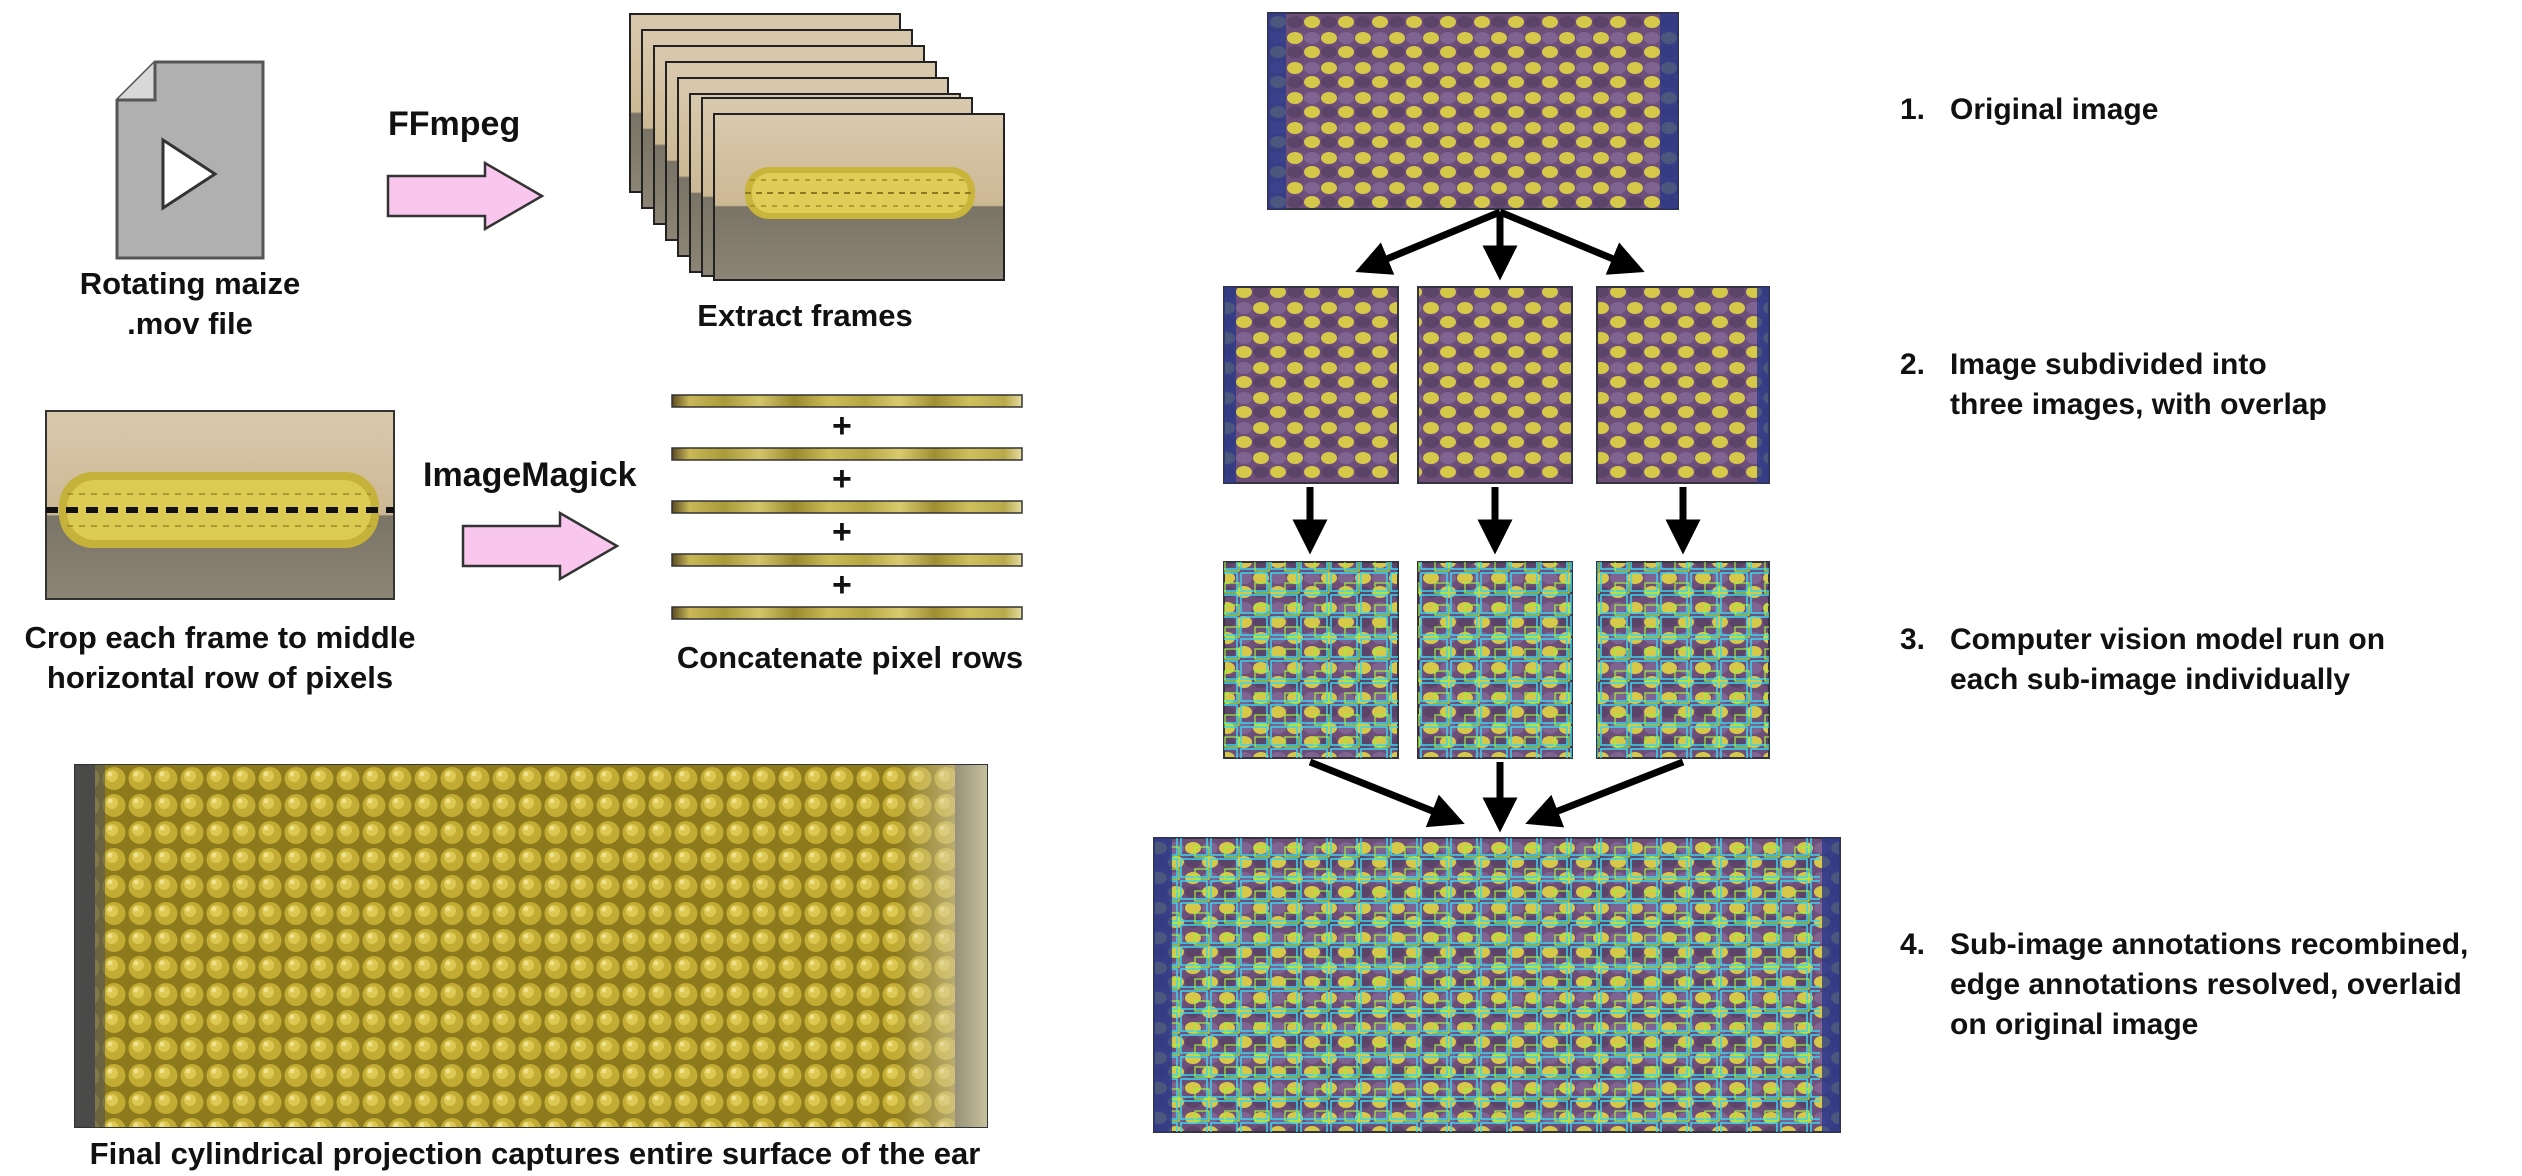  What do you see at coordinates (2138, 404) in the screenshot?
I see `step-2-line-2: three images, with overlap` at bounding box center [2138, 404].